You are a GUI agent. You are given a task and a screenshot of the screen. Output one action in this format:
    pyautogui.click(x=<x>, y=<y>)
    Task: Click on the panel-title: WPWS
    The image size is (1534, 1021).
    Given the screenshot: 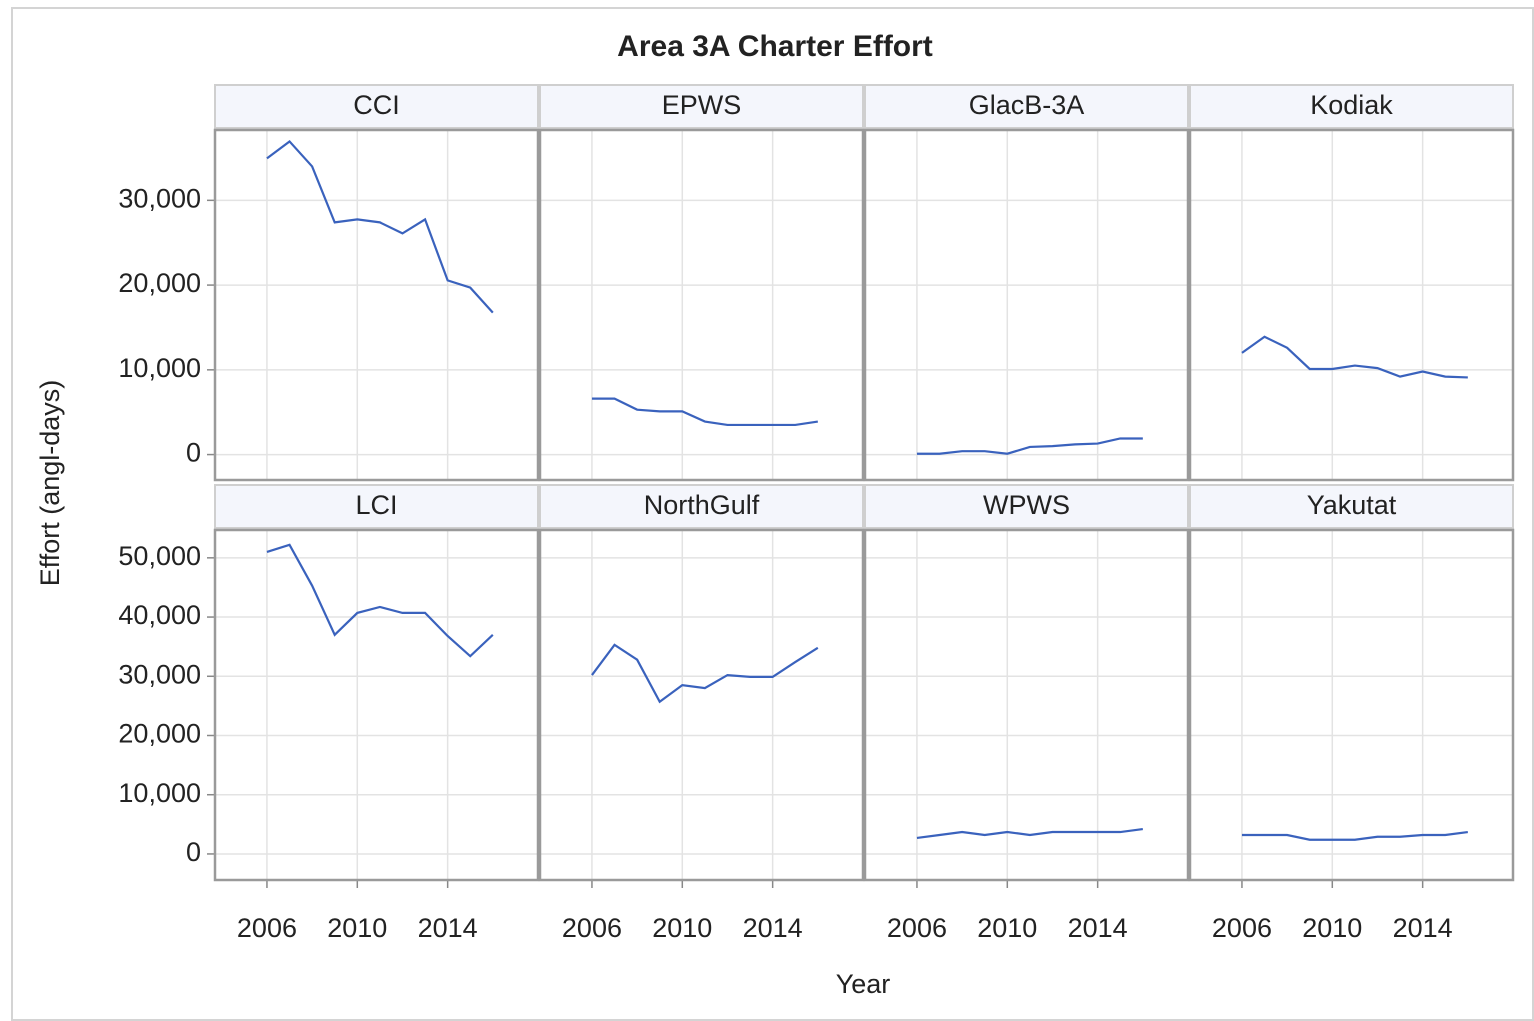 What is the action you would take?
    pyautogui.click(x=1026, y=505)
    